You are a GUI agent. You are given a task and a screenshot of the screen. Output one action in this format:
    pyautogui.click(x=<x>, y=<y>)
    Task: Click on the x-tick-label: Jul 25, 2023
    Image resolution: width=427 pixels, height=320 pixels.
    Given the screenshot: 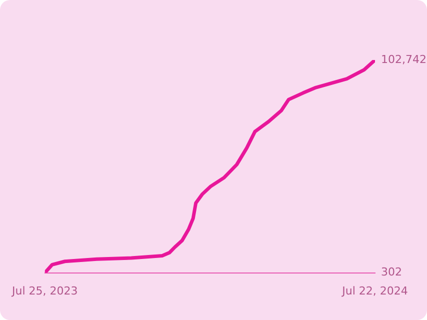 What is the action you would take?
    pyautogui.click(x=44, y=291)
    